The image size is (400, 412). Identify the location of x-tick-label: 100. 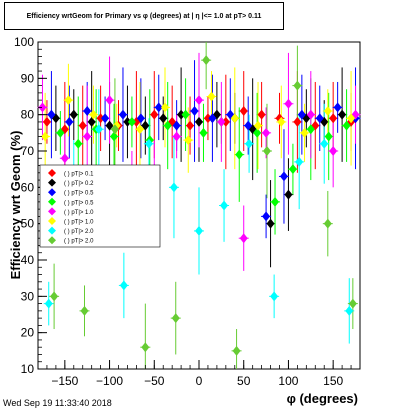
(288, 381).